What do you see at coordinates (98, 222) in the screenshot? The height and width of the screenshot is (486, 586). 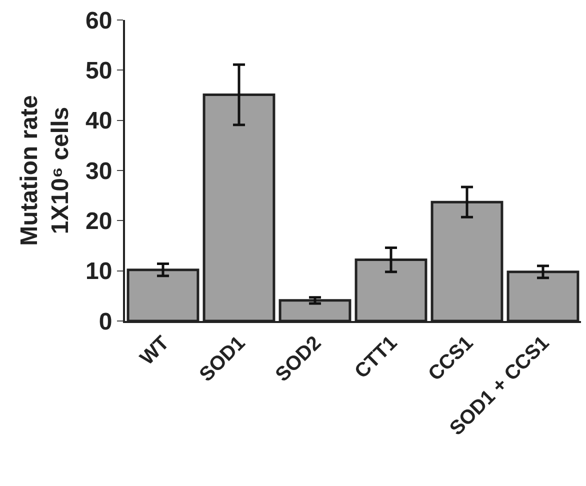 I see `y-tick-label: 20` at bounding box center [98, 222].